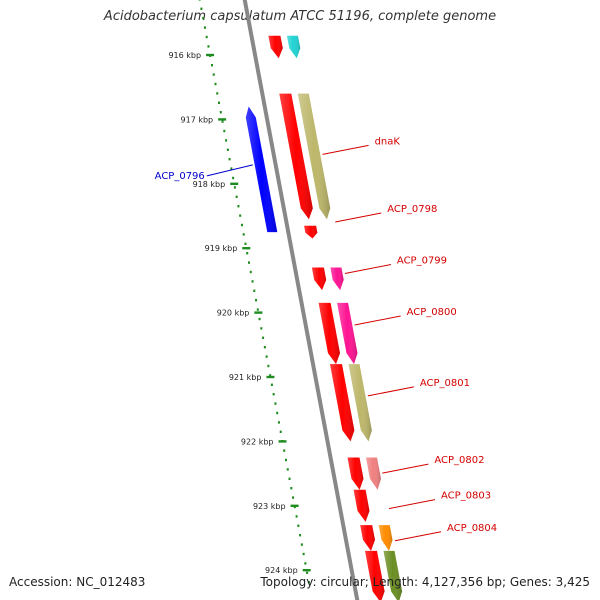 This screenshot has height=600, width=600. What do you see at coordinates (221, 248) in the screenshot?
I see `scale-tick-label: 919 kbp` at bounding box center [221, 248].